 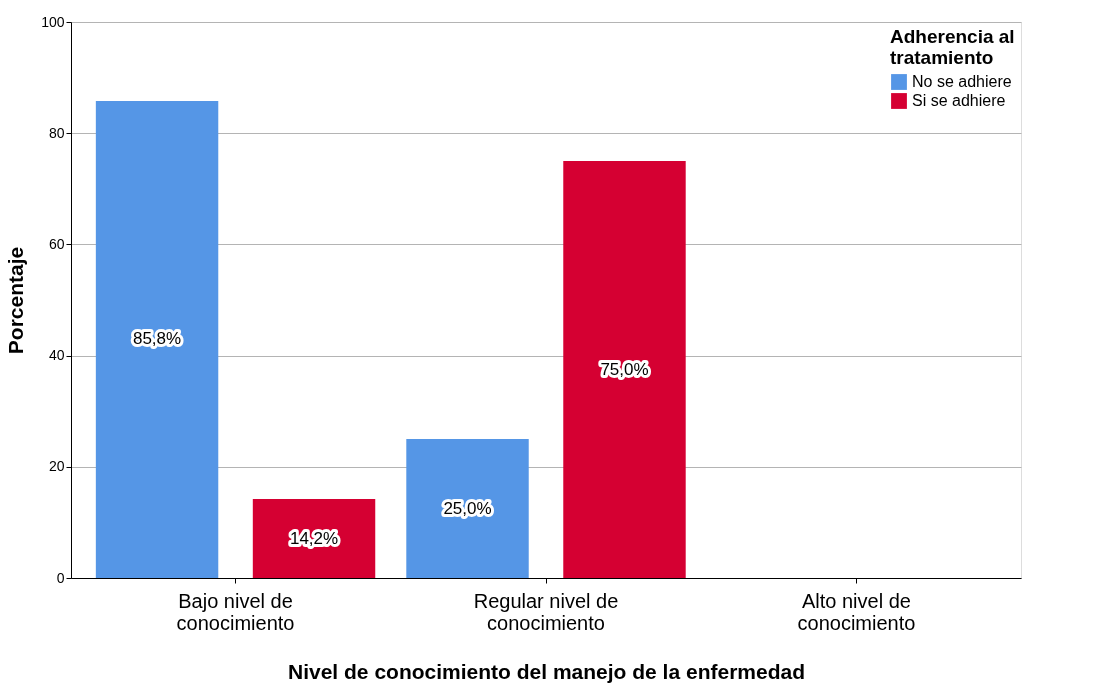 What do you see at coordinates (56, 466) in the screenshot?
I see `y-tick-label: 20` at bounding box center [56, 466].